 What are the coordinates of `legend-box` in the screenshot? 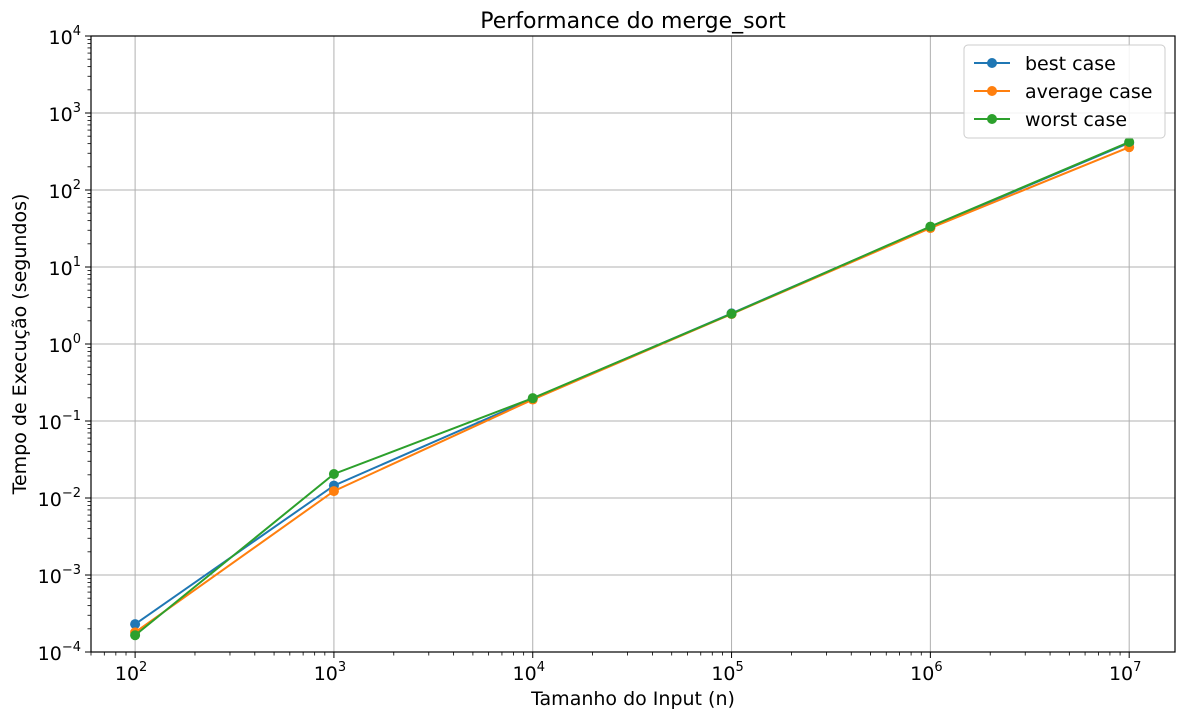 It's located at (1064, 91).